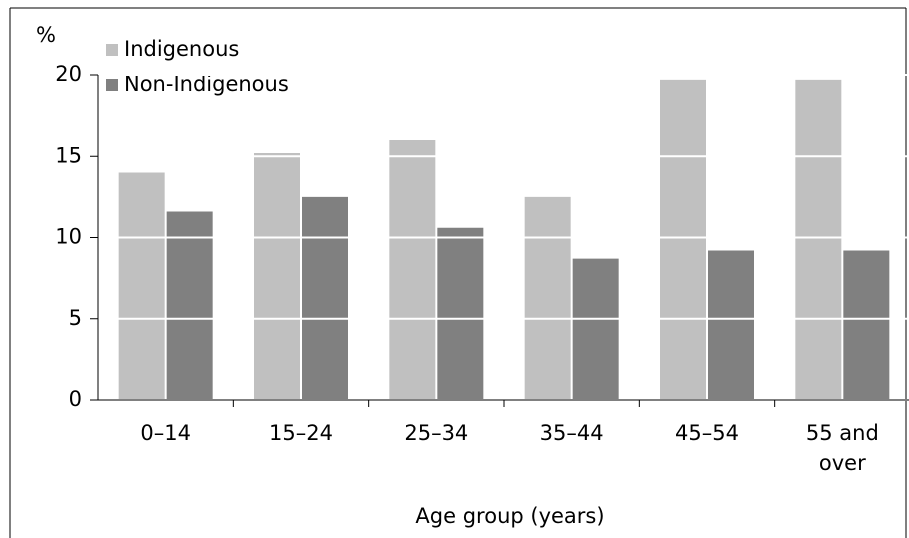  I want to click on y-tick-label: 15, so click(68, 155).